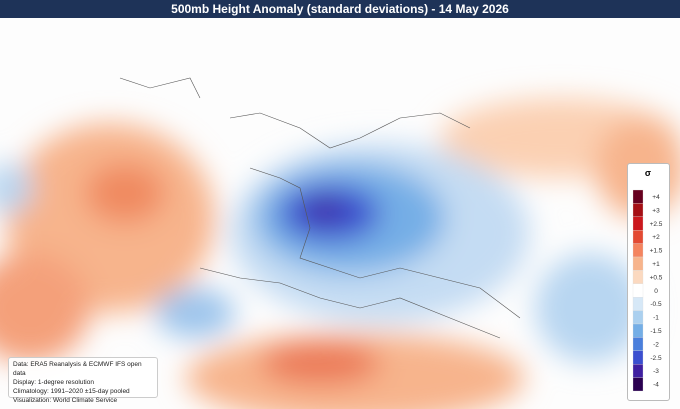 The width and height of the screenshot is (680, 409). What do you see at coordinates (656, 291) in the screenshot?
I see `legend-label: 0` at bounding box center [656, 291].